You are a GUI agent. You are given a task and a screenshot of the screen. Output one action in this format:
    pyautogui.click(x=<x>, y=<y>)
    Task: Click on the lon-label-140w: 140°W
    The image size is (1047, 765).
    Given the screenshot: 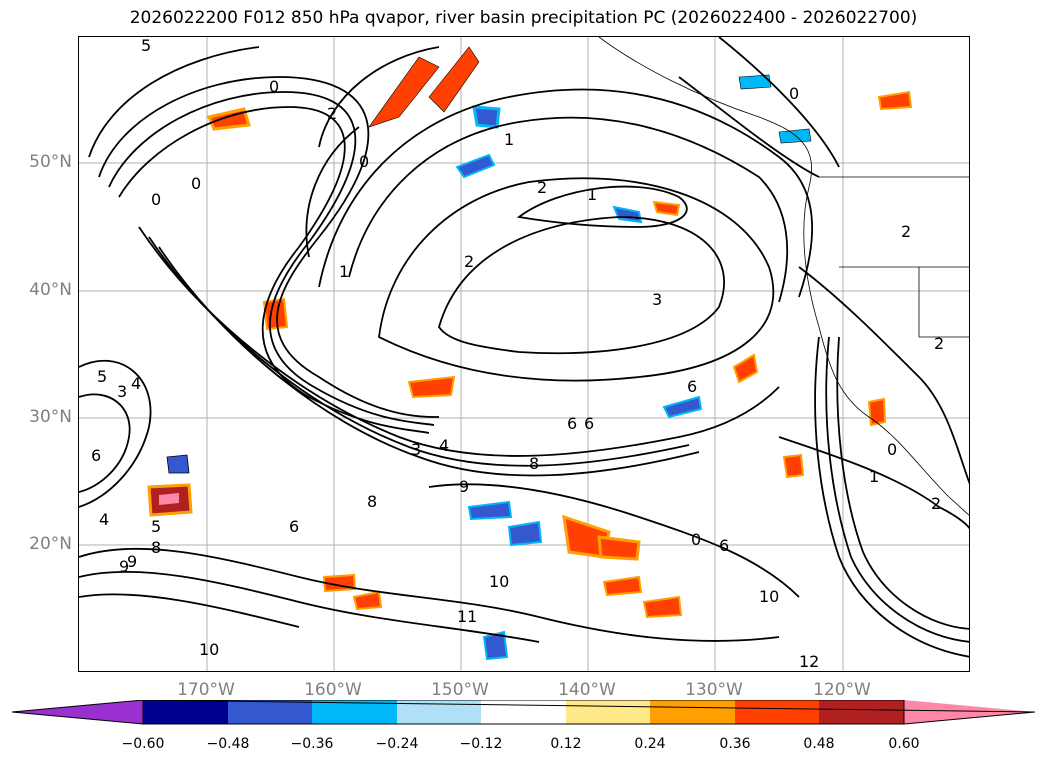 What is the action you would take?
    pyautogui.click(x=587, y=690)
    